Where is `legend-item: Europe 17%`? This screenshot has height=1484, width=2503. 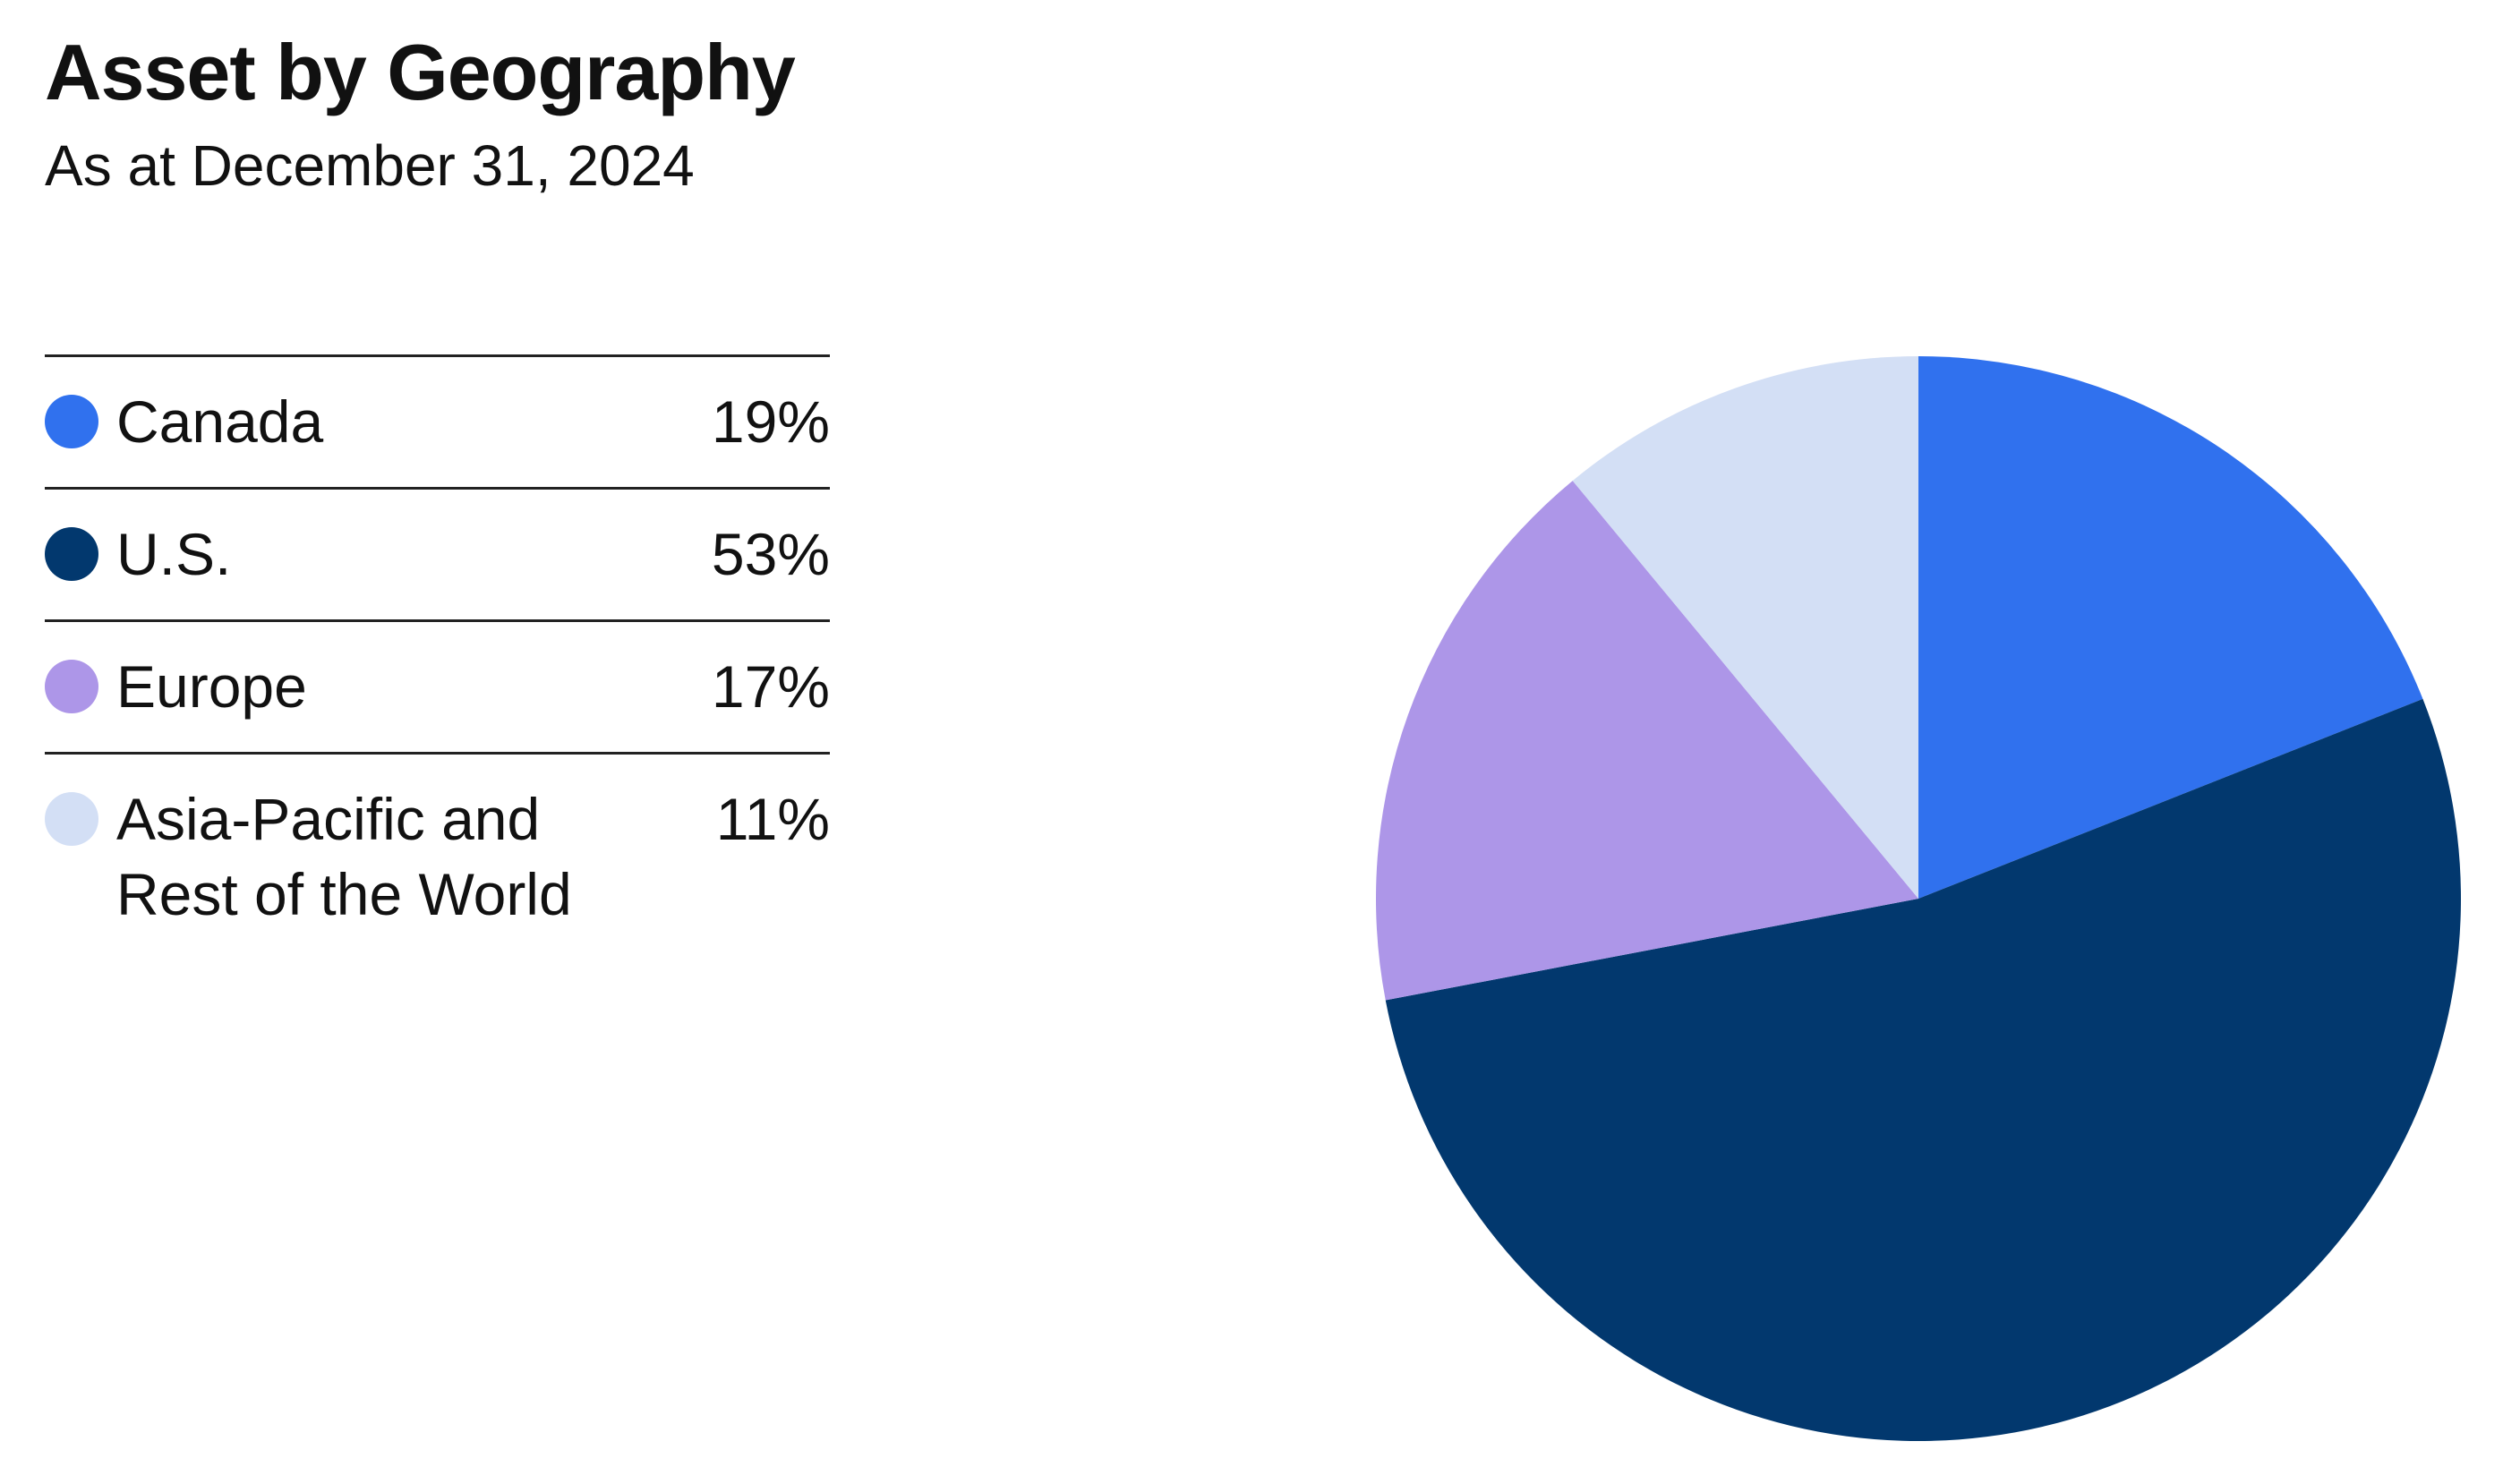 legend-item: Europe 17% is located at coordinates (437, 685).